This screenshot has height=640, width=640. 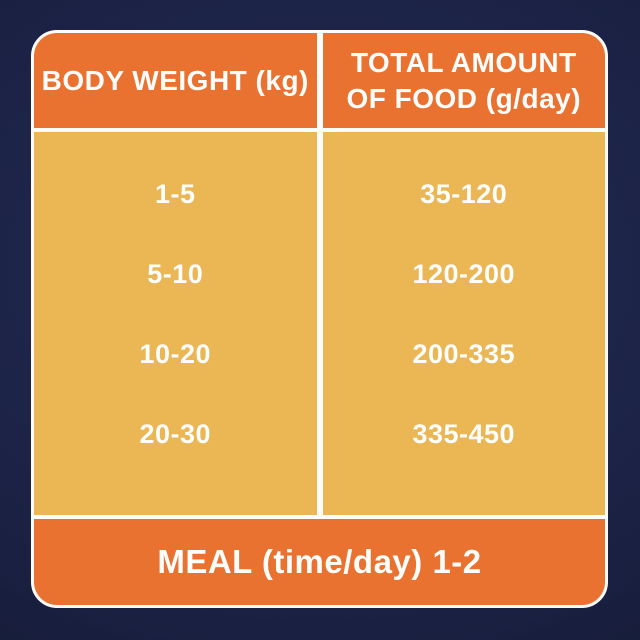 What do you see at coordinates (464, 193) in the screenshot?
I see `table-cell-food-row1: 35-120` at bounding box center [464, 193].